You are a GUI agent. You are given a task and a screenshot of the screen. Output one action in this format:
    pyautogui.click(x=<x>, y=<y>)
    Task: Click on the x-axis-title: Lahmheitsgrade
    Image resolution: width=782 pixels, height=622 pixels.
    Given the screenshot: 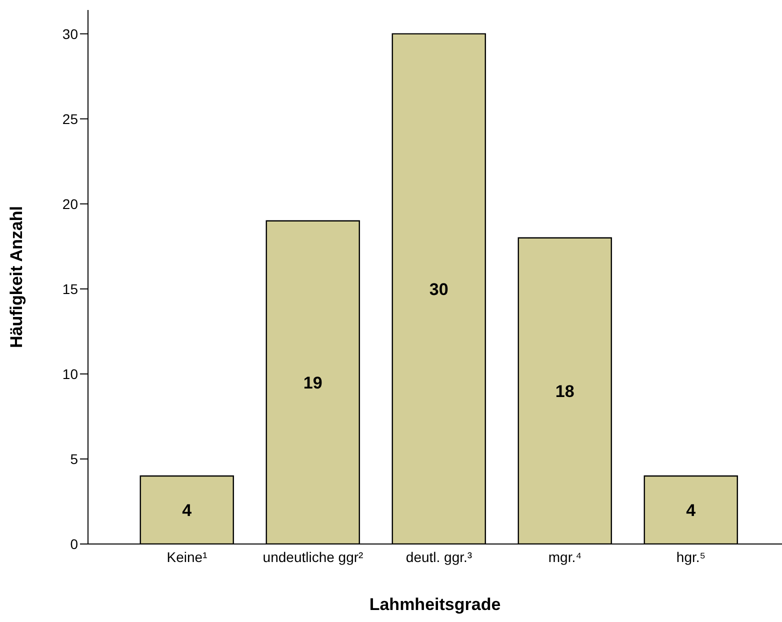 What is the action you would take?
    pyautogui.click(x=435, y=604)
    